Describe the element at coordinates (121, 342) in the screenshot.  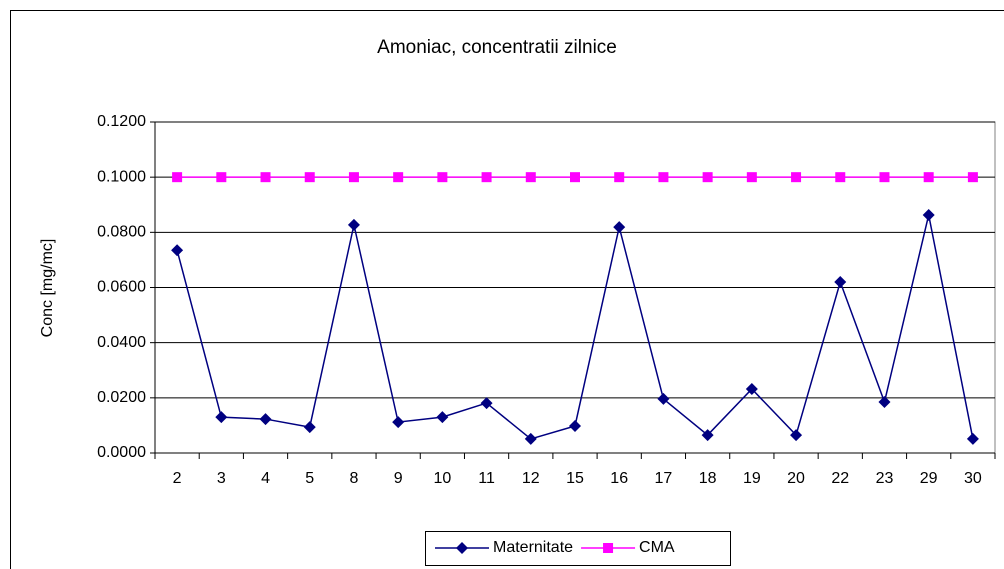
I see `y-tick-label: 0.0400` at that location.